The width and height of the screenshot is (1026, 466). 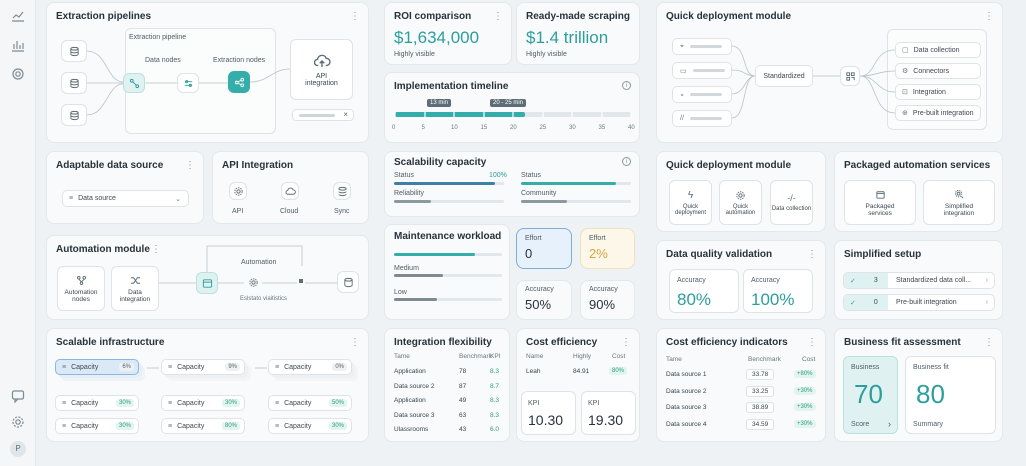 I want to click on table-cell: 8.7, so click(x=495, y=386).